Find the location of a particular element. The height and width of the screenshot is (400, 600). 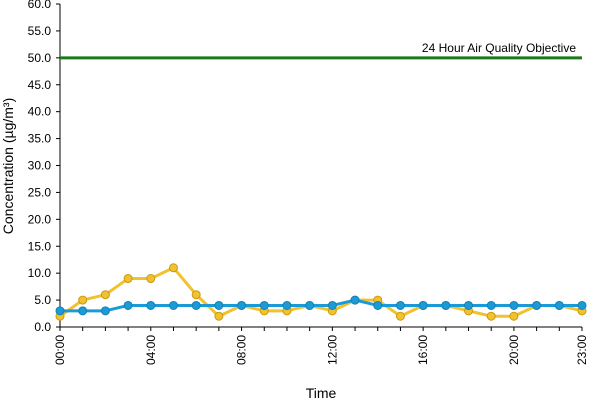

reference-line-label: 24 Hour Air Quality Objective is located at coordinates (499, 48).